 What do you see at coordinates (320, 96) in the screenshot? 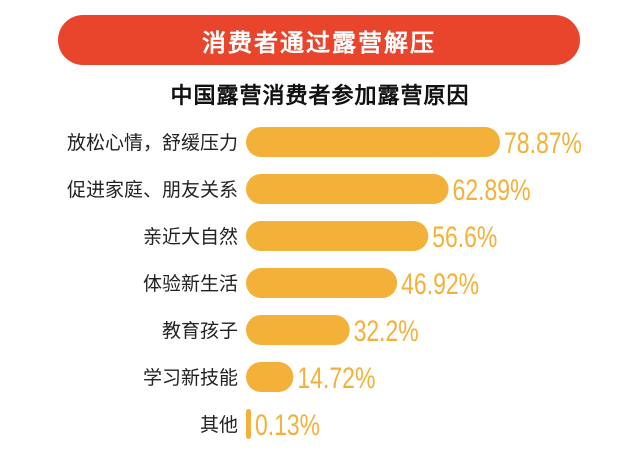
I see `chart-subtitle: 中国露营消费者参加露营原因` at bounding box center [320, 96].